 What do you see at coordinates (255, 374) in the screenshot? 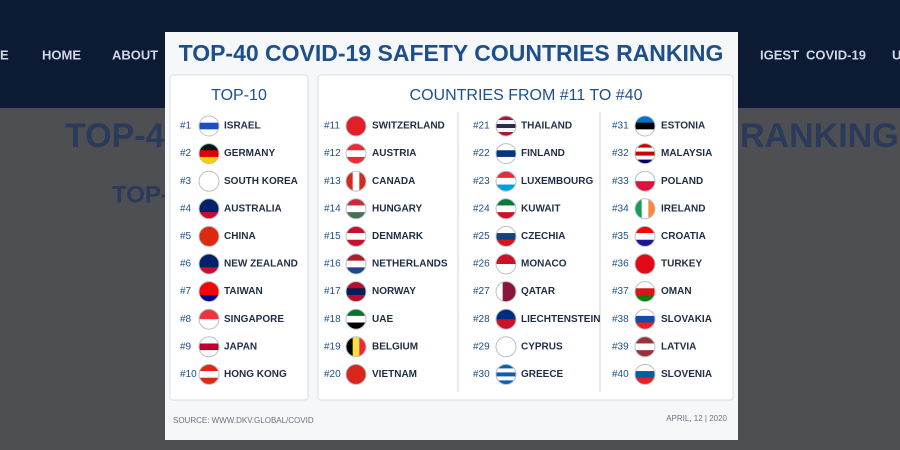
I see `country-name: HONG KONG` at bounding box center [255, 374].